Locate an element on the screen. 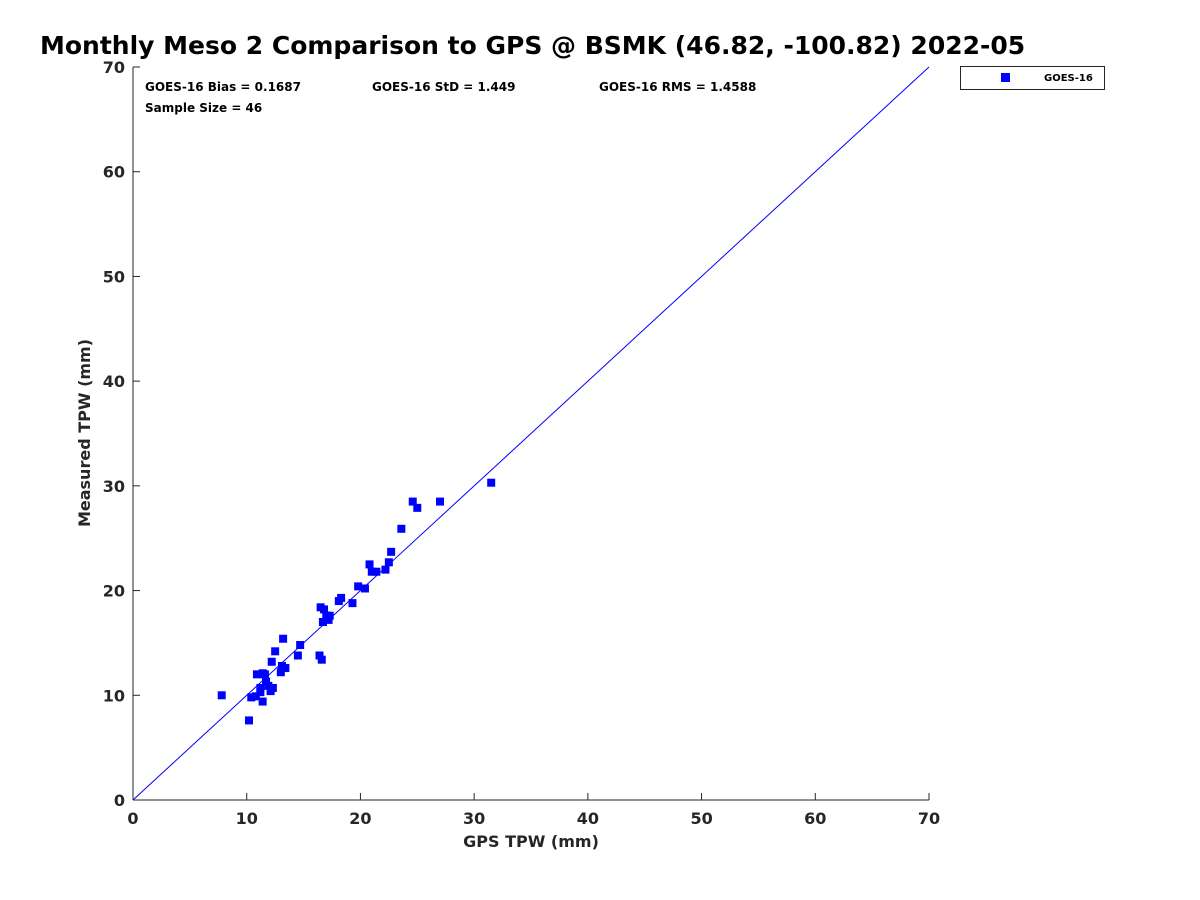  y-tick-label: 40 is located at coordinates (114, 381).